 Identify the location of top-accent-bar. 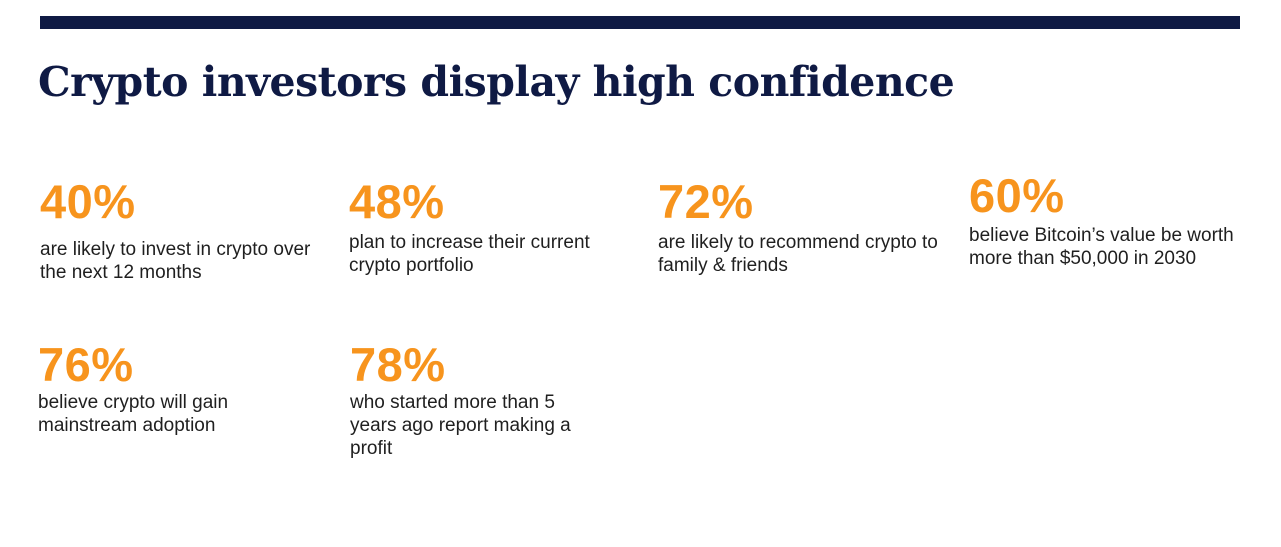
(640, 22).